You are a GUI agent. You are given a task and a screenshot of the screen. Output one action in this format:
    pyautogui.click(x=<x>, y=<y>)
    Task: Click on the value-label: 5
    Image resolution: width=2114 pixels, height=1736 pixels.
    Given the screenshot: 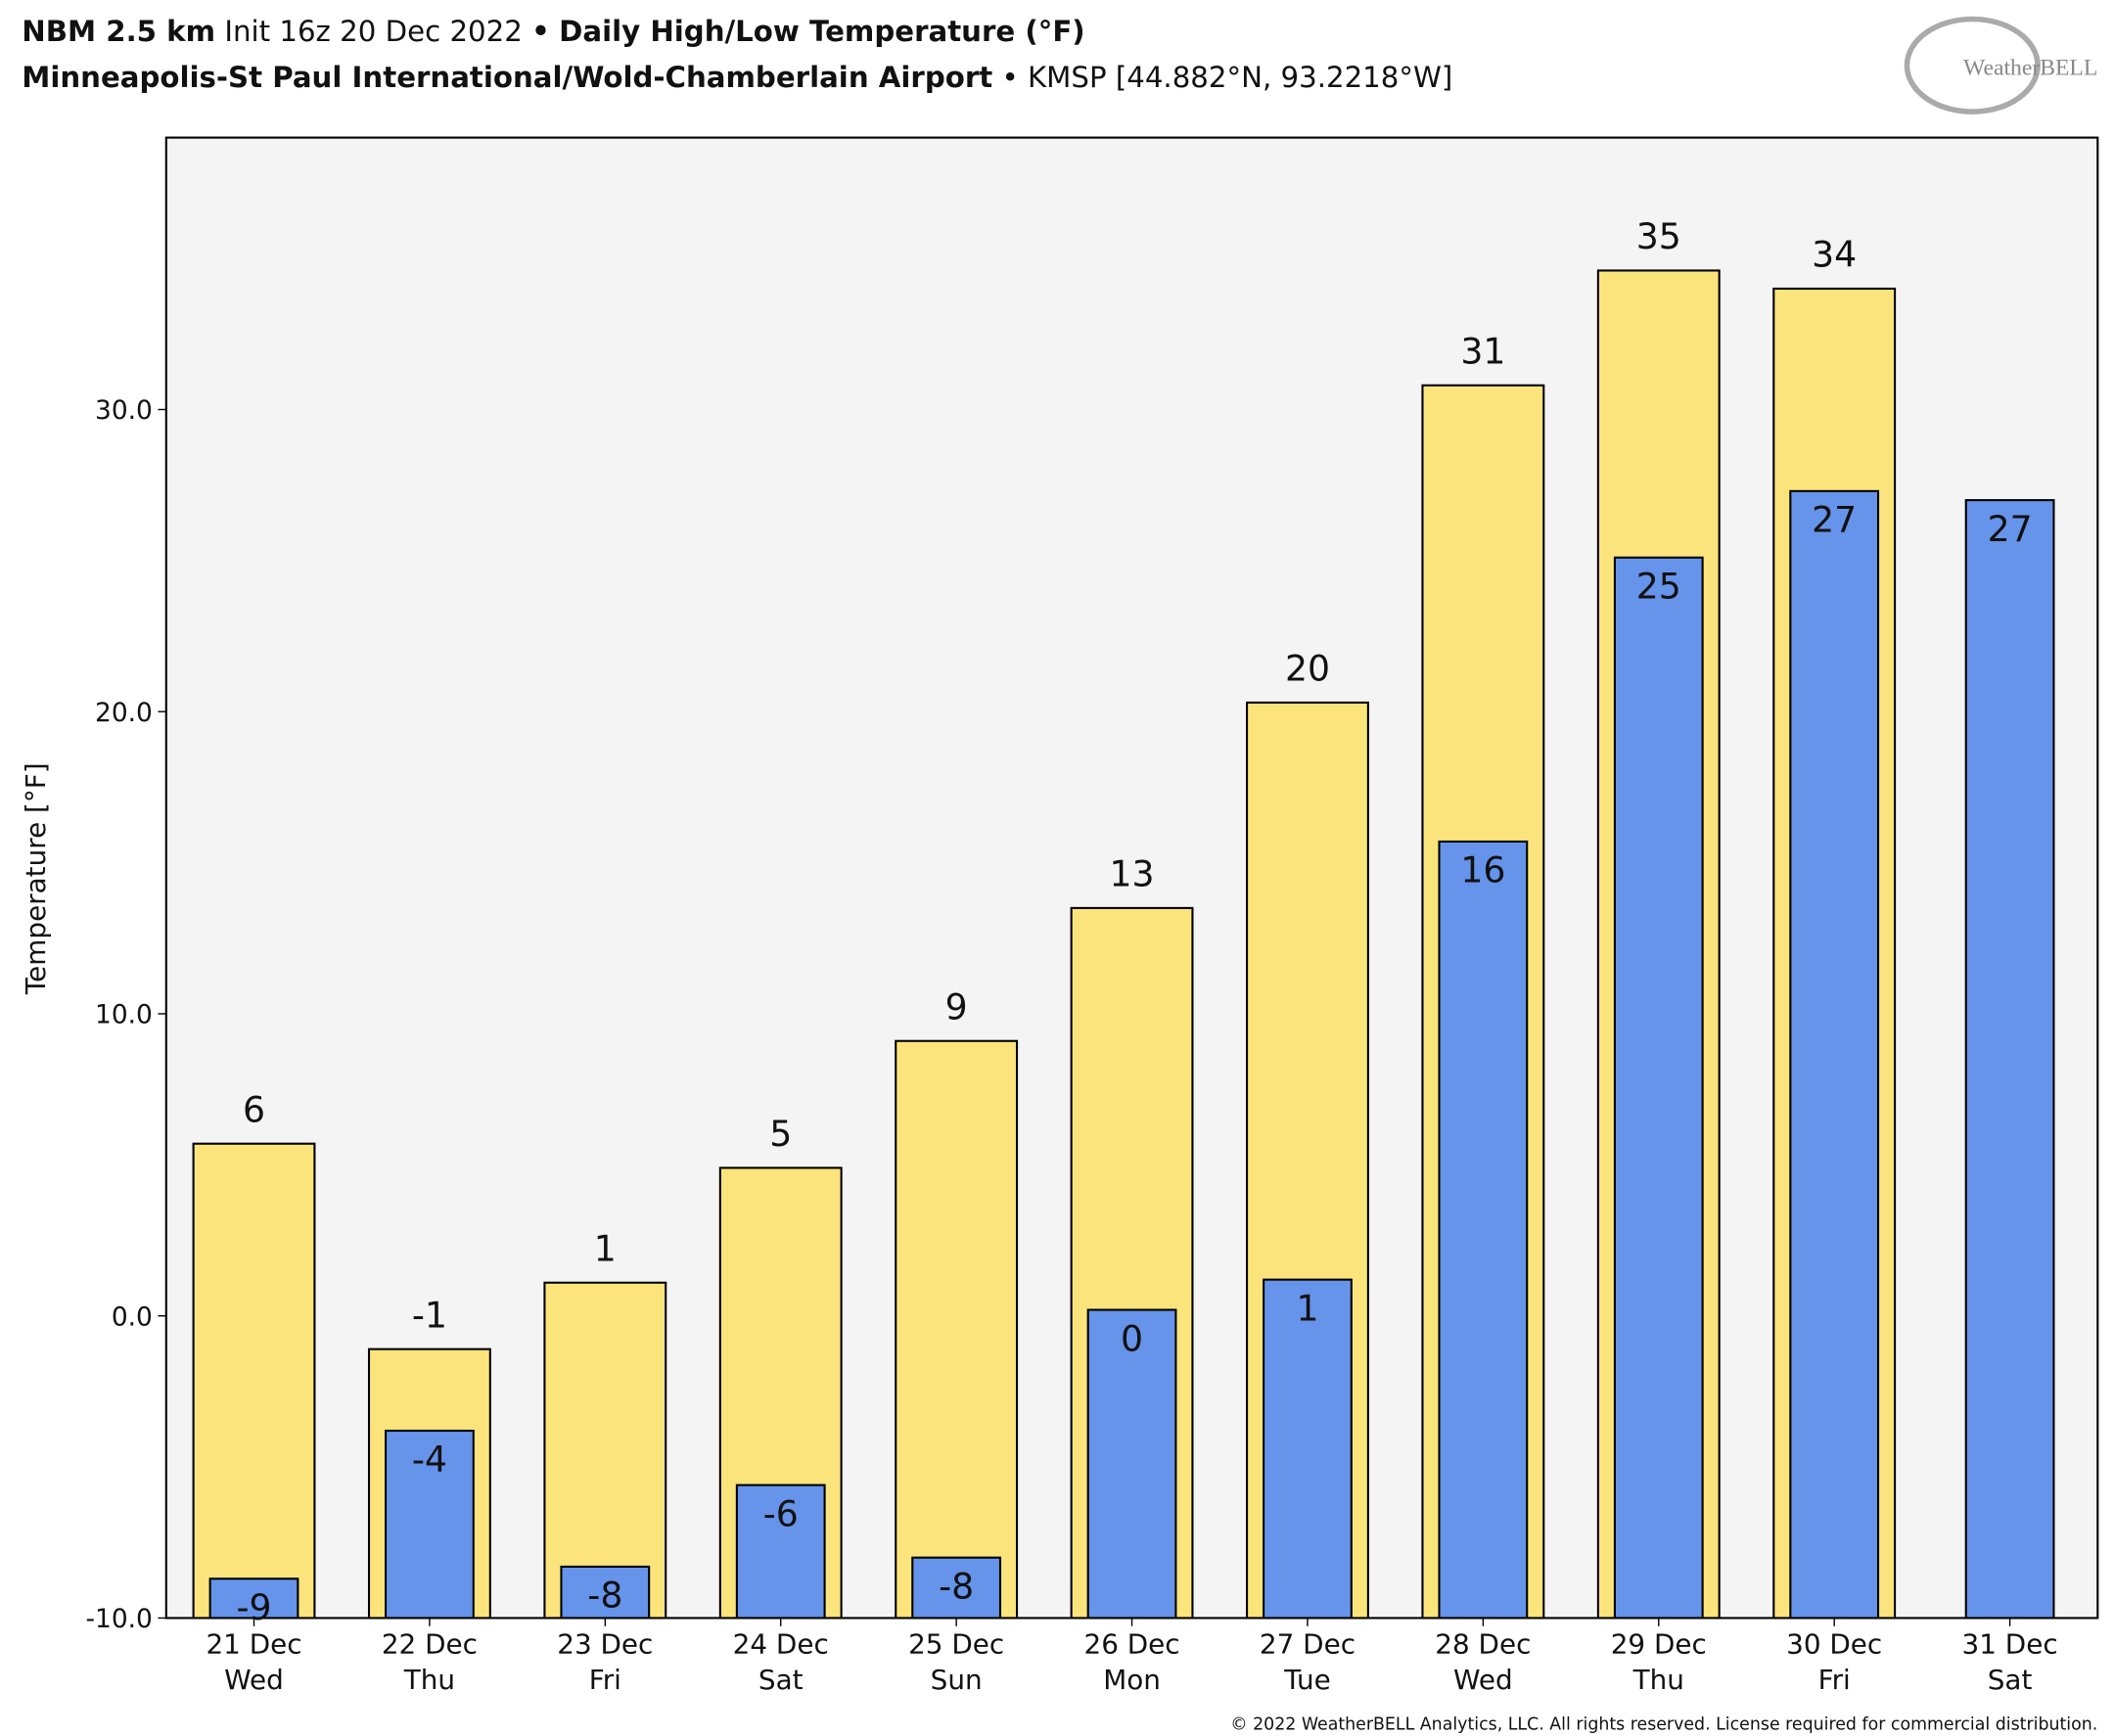 What is the action you would take?
    pyautogui.click(x=781, y=1134)
    